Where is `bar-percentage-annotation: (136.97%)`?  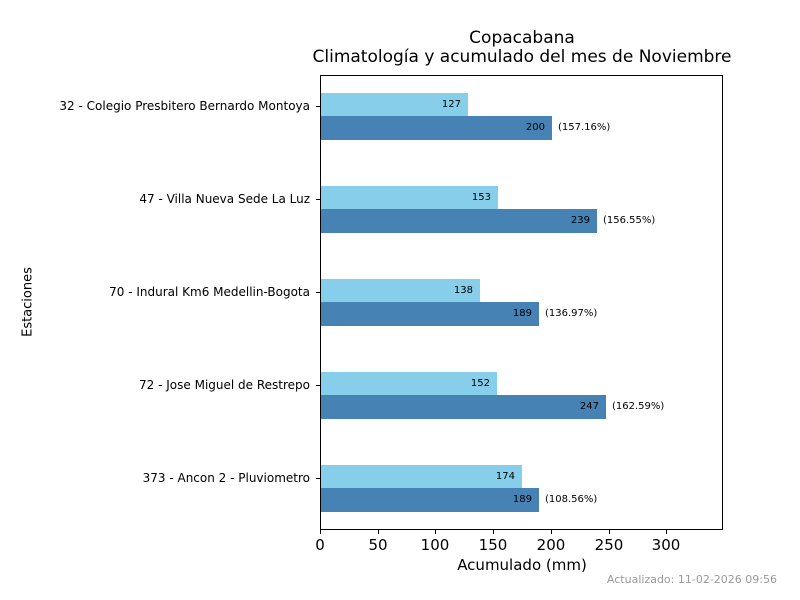 bar-percentage-annotation: (136.97%) is located at coordinates (571, 313).